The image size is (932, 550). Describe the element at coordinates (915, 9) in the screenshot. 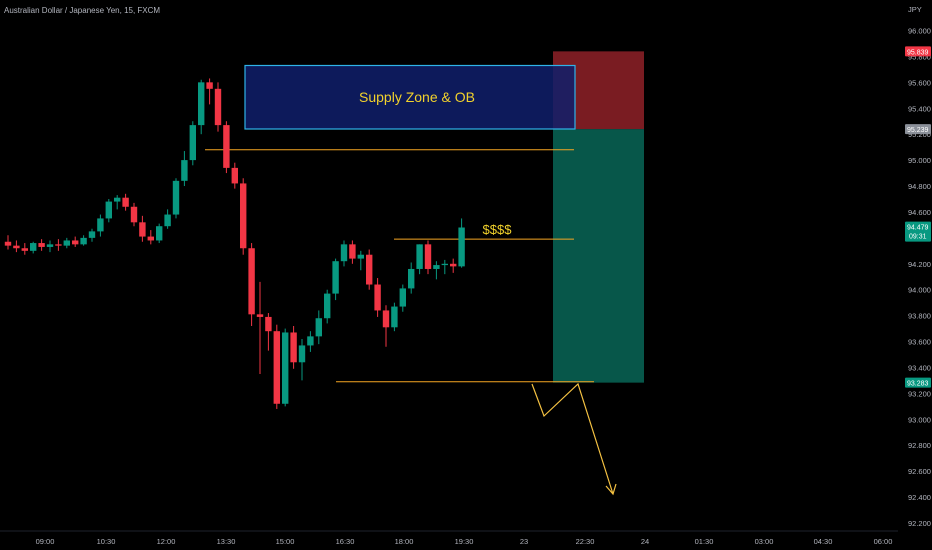

I see `currency-label: JPY` at that location.